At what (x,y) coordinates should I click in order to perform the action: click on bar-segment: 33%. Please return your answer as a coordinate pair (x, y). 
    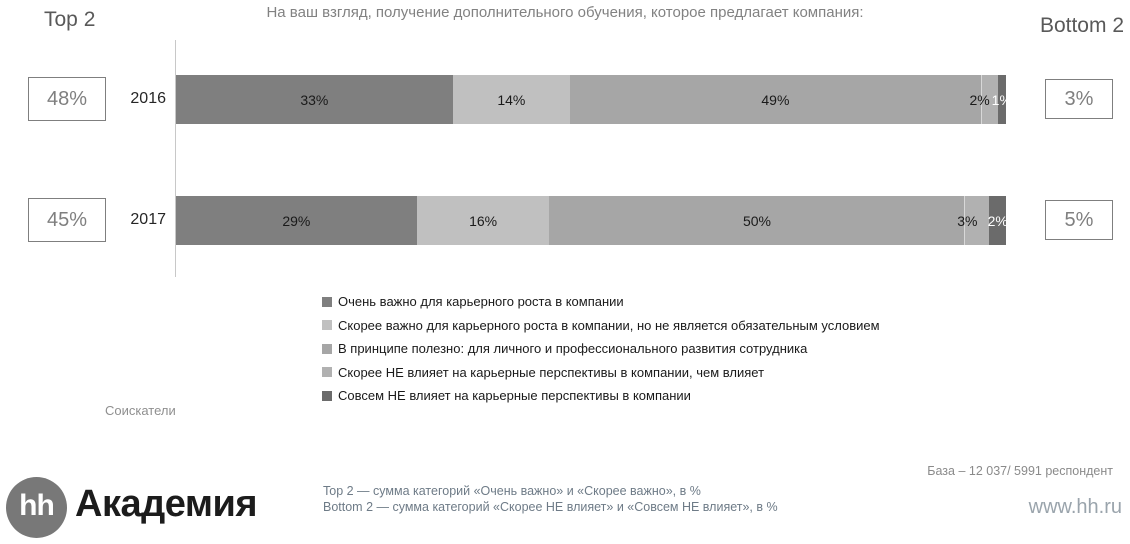
    Looking at the image, I should click on (314, 99).